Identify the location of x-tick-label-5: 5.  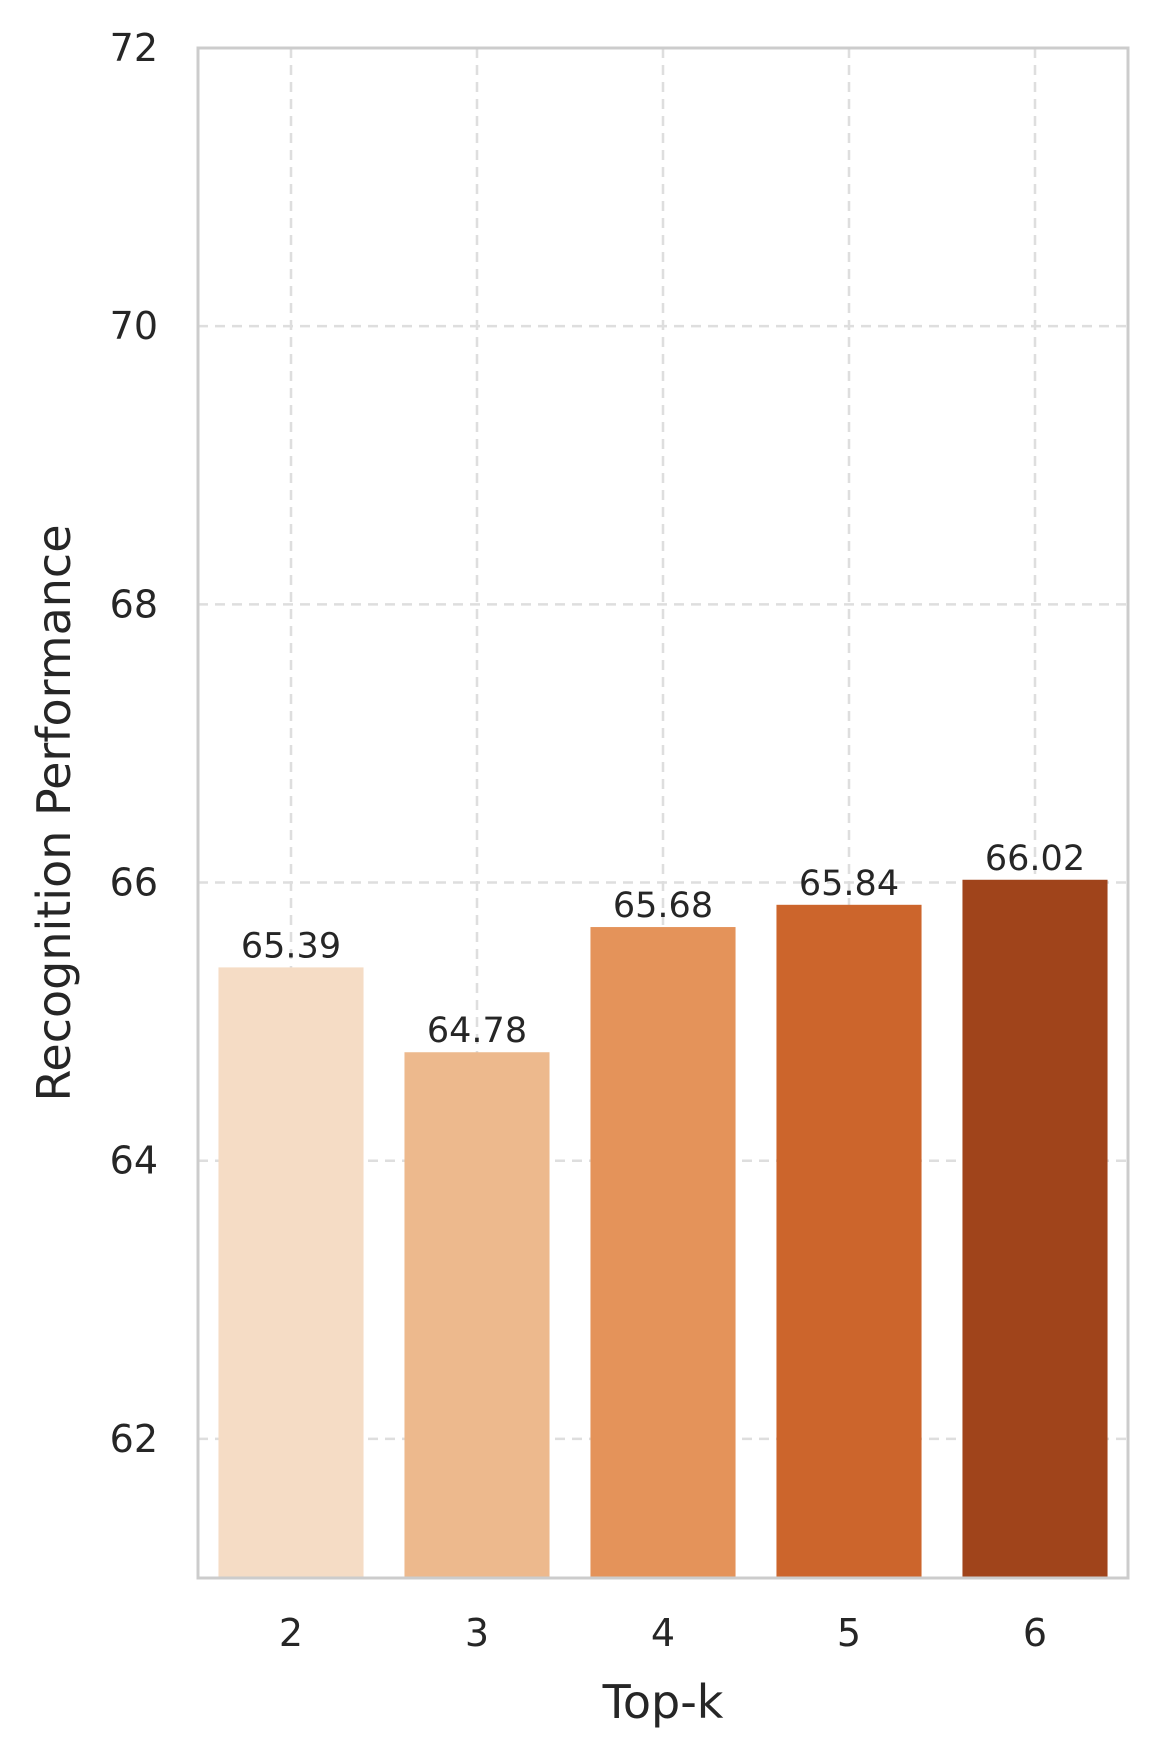
(849, 1633).